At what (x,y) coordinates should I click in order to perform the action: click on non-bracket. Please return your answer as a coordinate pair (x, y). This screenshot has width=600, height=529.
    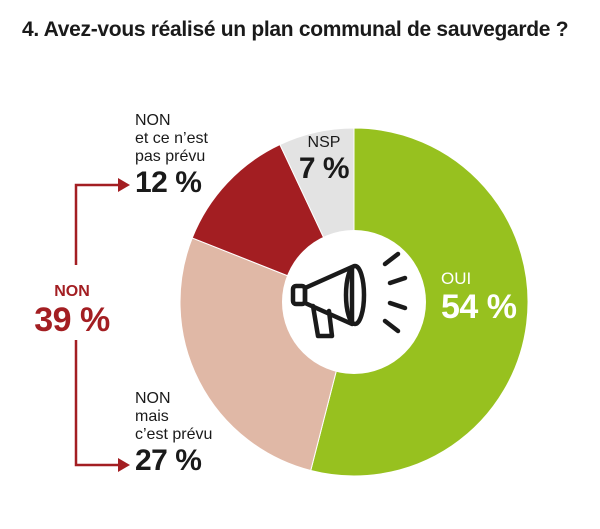
    Looking at the image, I should click on (96, 325).